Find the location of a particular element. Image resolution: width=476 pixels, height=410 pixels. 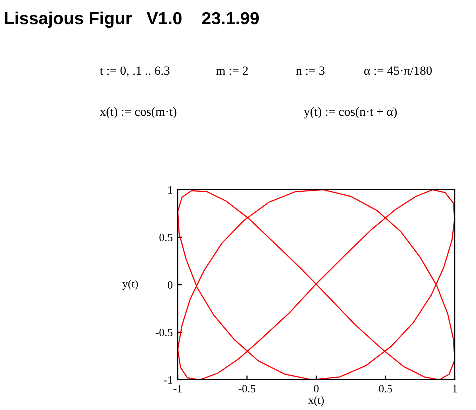

y-tick-label: 0 is located at coordinates (170, 285).